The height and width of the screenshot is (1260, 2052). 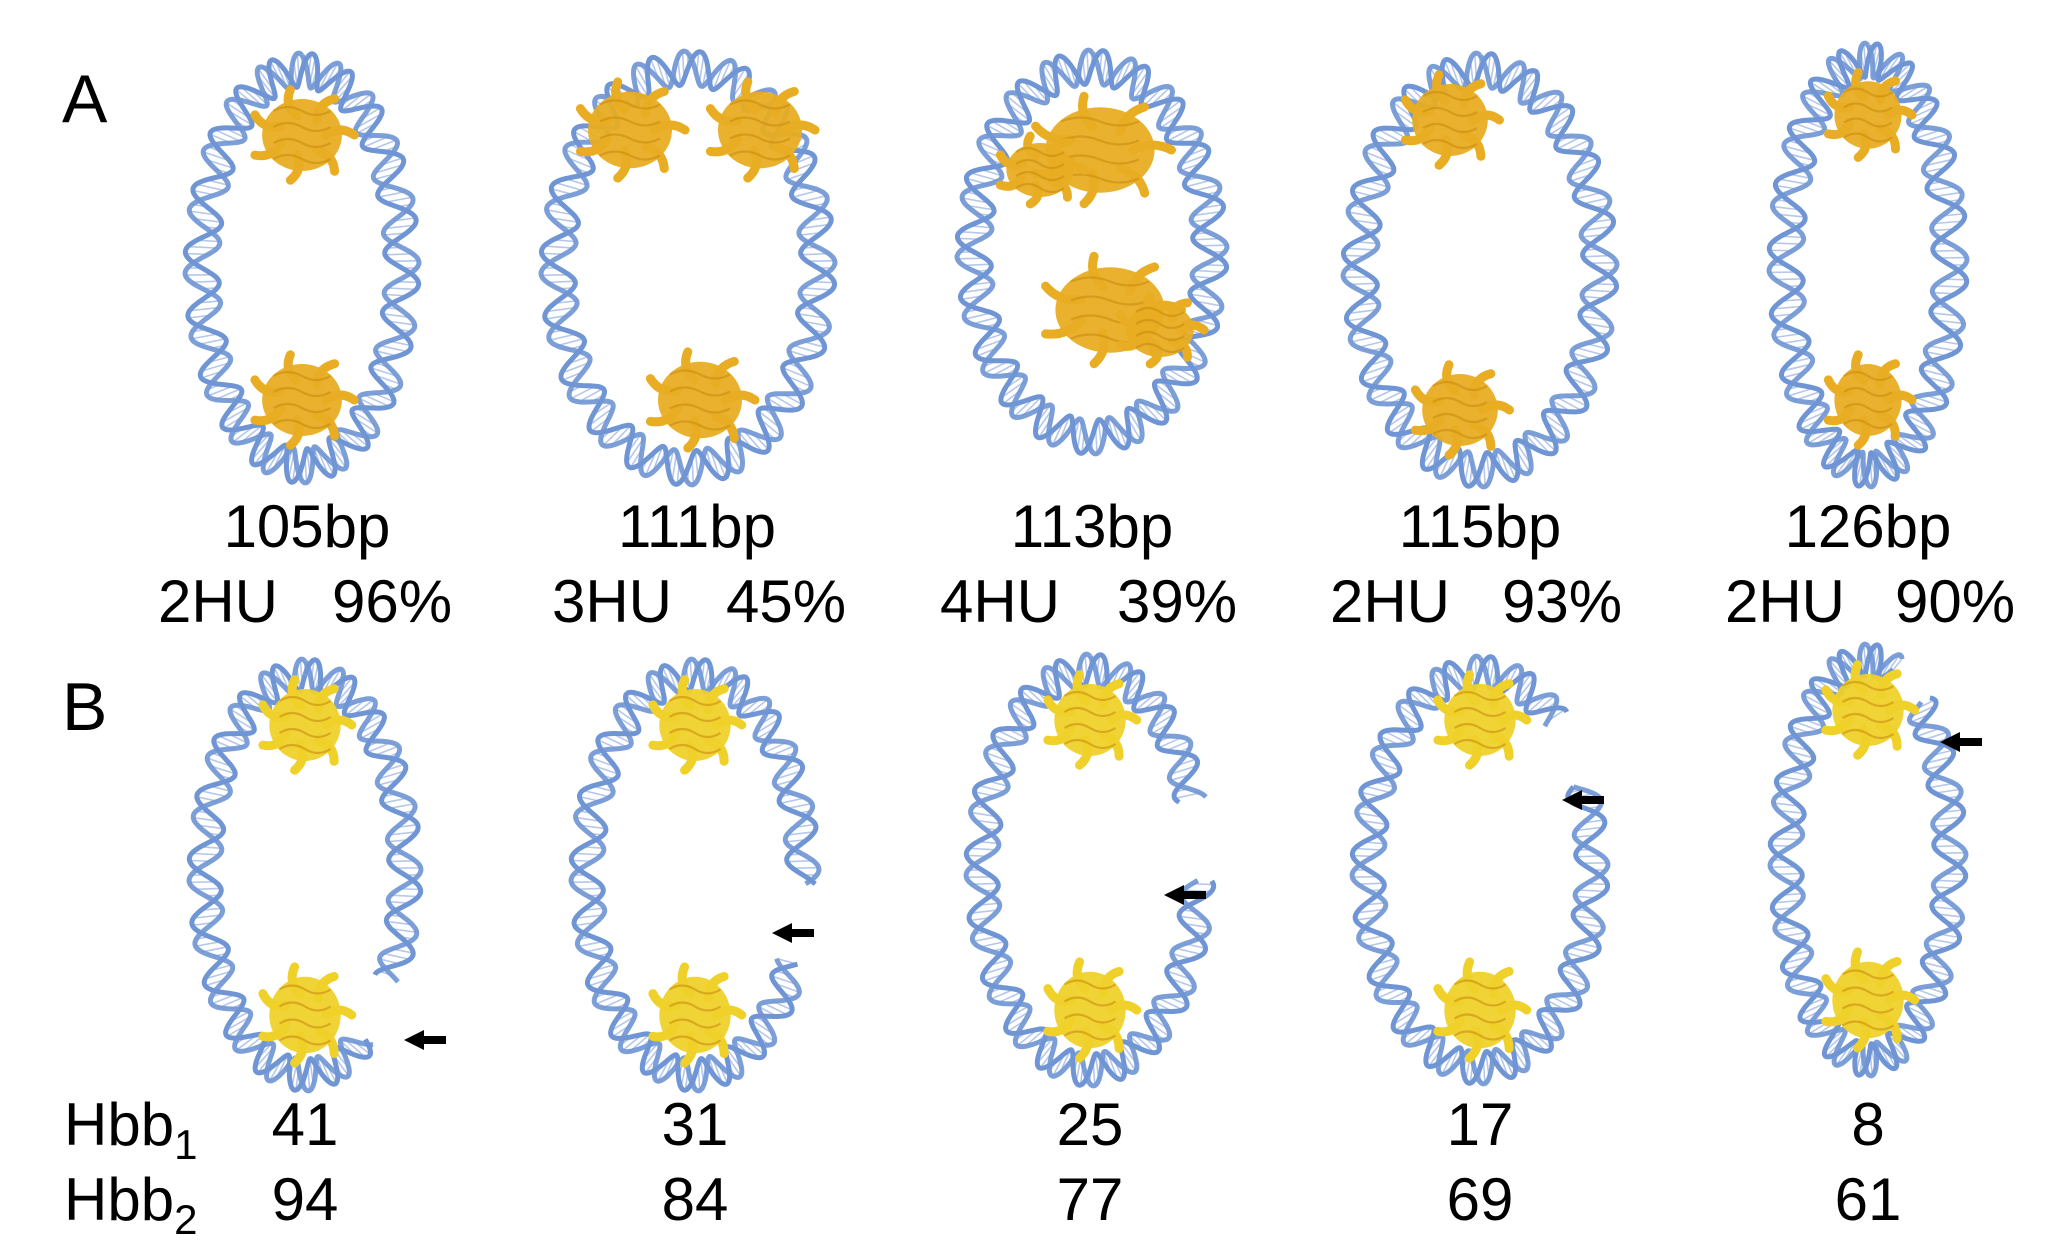 What do you see at coordinates (85, 99) in the screenshot?
I see `panel-a-label: A` at bounding box center [85, 99].